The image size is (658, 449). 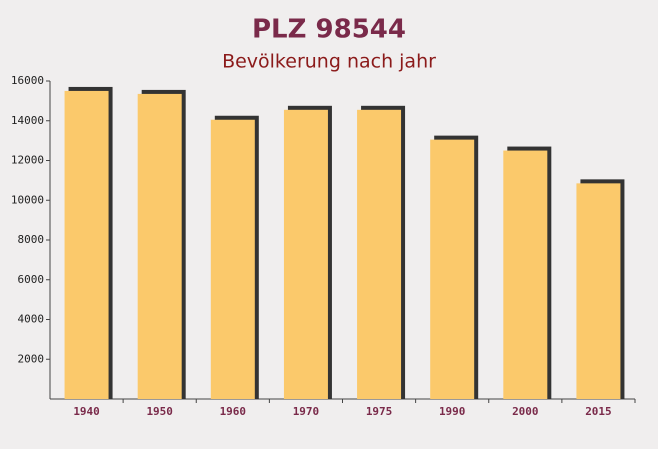 What do you see at coordinates (159, 411) in the screenshot?
I see `x-tick-label: 1950` at bounding box center [159, 411].